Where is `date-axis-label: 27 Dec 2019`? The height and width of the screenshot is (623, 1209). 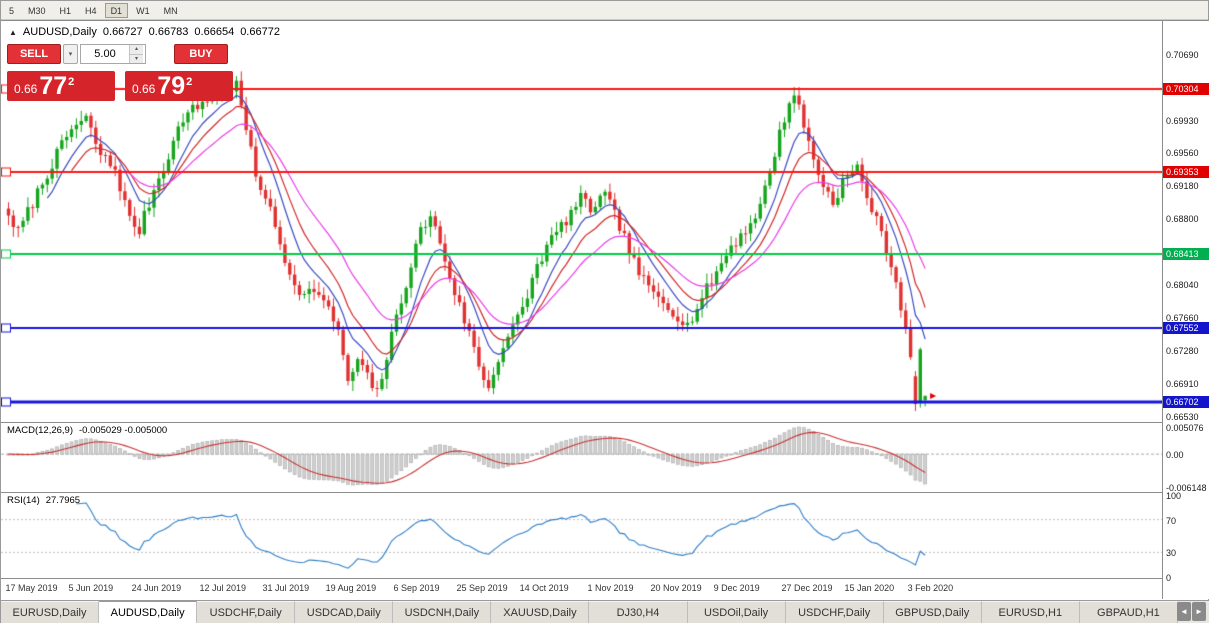 date-axis-label: 27 Dec 2019 is located at coordinates (807, 588).